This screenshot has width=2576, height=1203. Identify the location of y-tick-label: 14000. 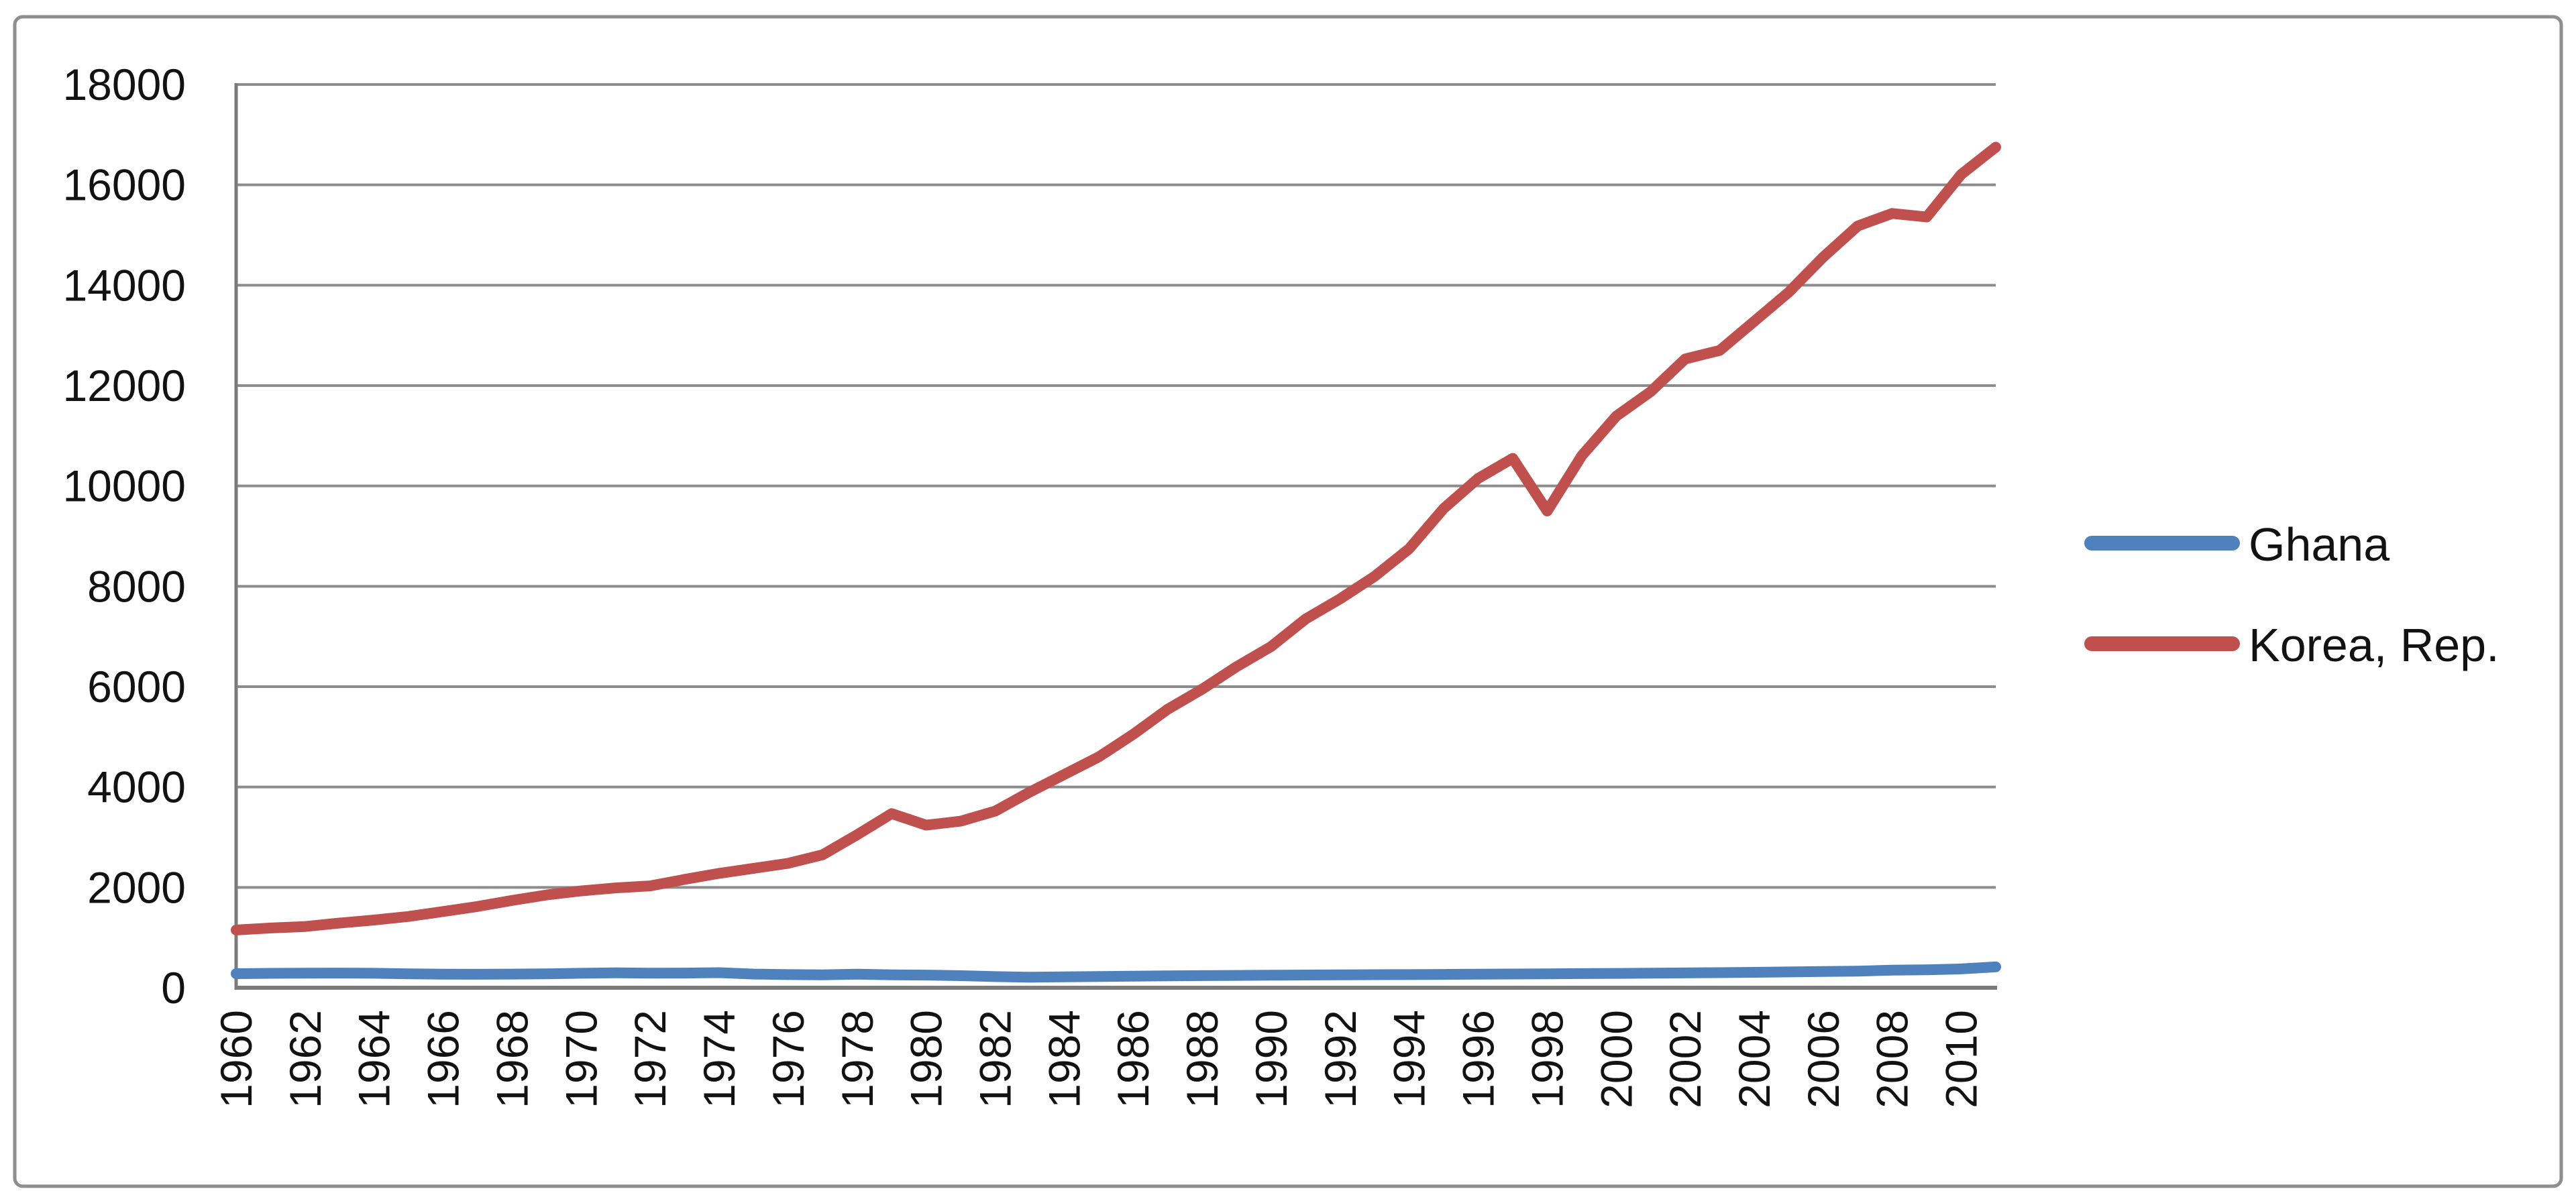
(124, 285).